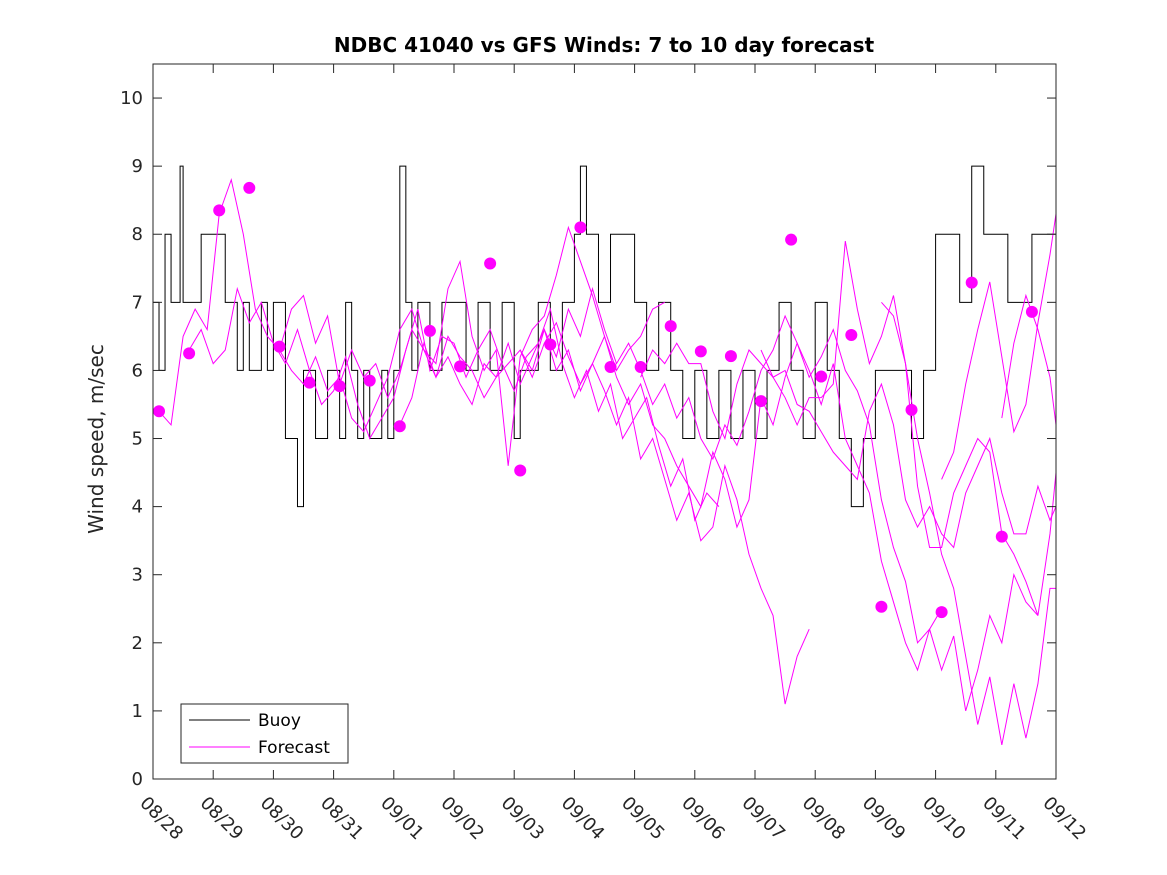 The image size is (1167, 875). Describe the element at coordinates (131, 98) in the screenshot. I see `y-tick-label: 10` at that location.